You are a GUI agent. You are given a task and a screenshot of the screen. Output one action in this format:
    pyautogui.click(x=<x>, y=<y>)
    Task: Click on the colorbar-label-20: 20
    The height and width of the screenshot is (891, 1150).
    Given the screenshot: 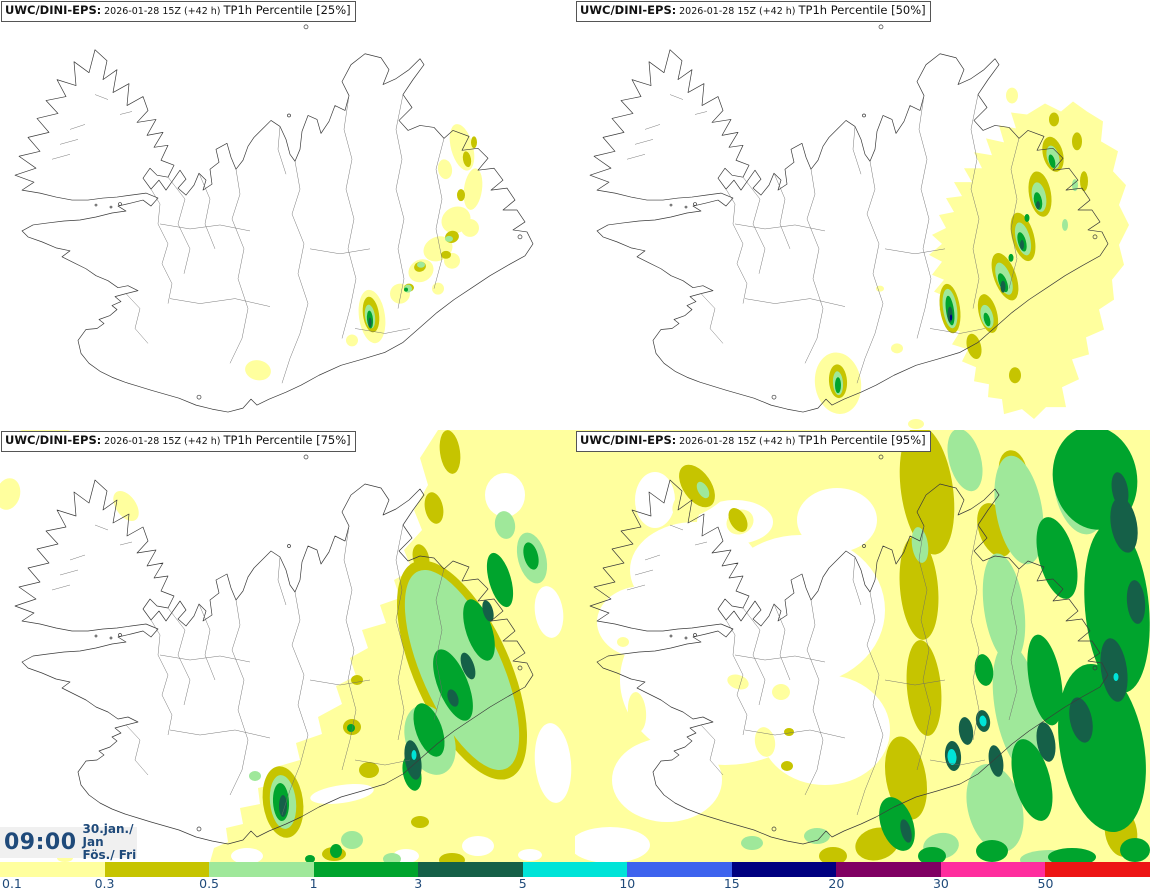 What is the action you would take?
    pyautogui.click(x=836, y=883)
    